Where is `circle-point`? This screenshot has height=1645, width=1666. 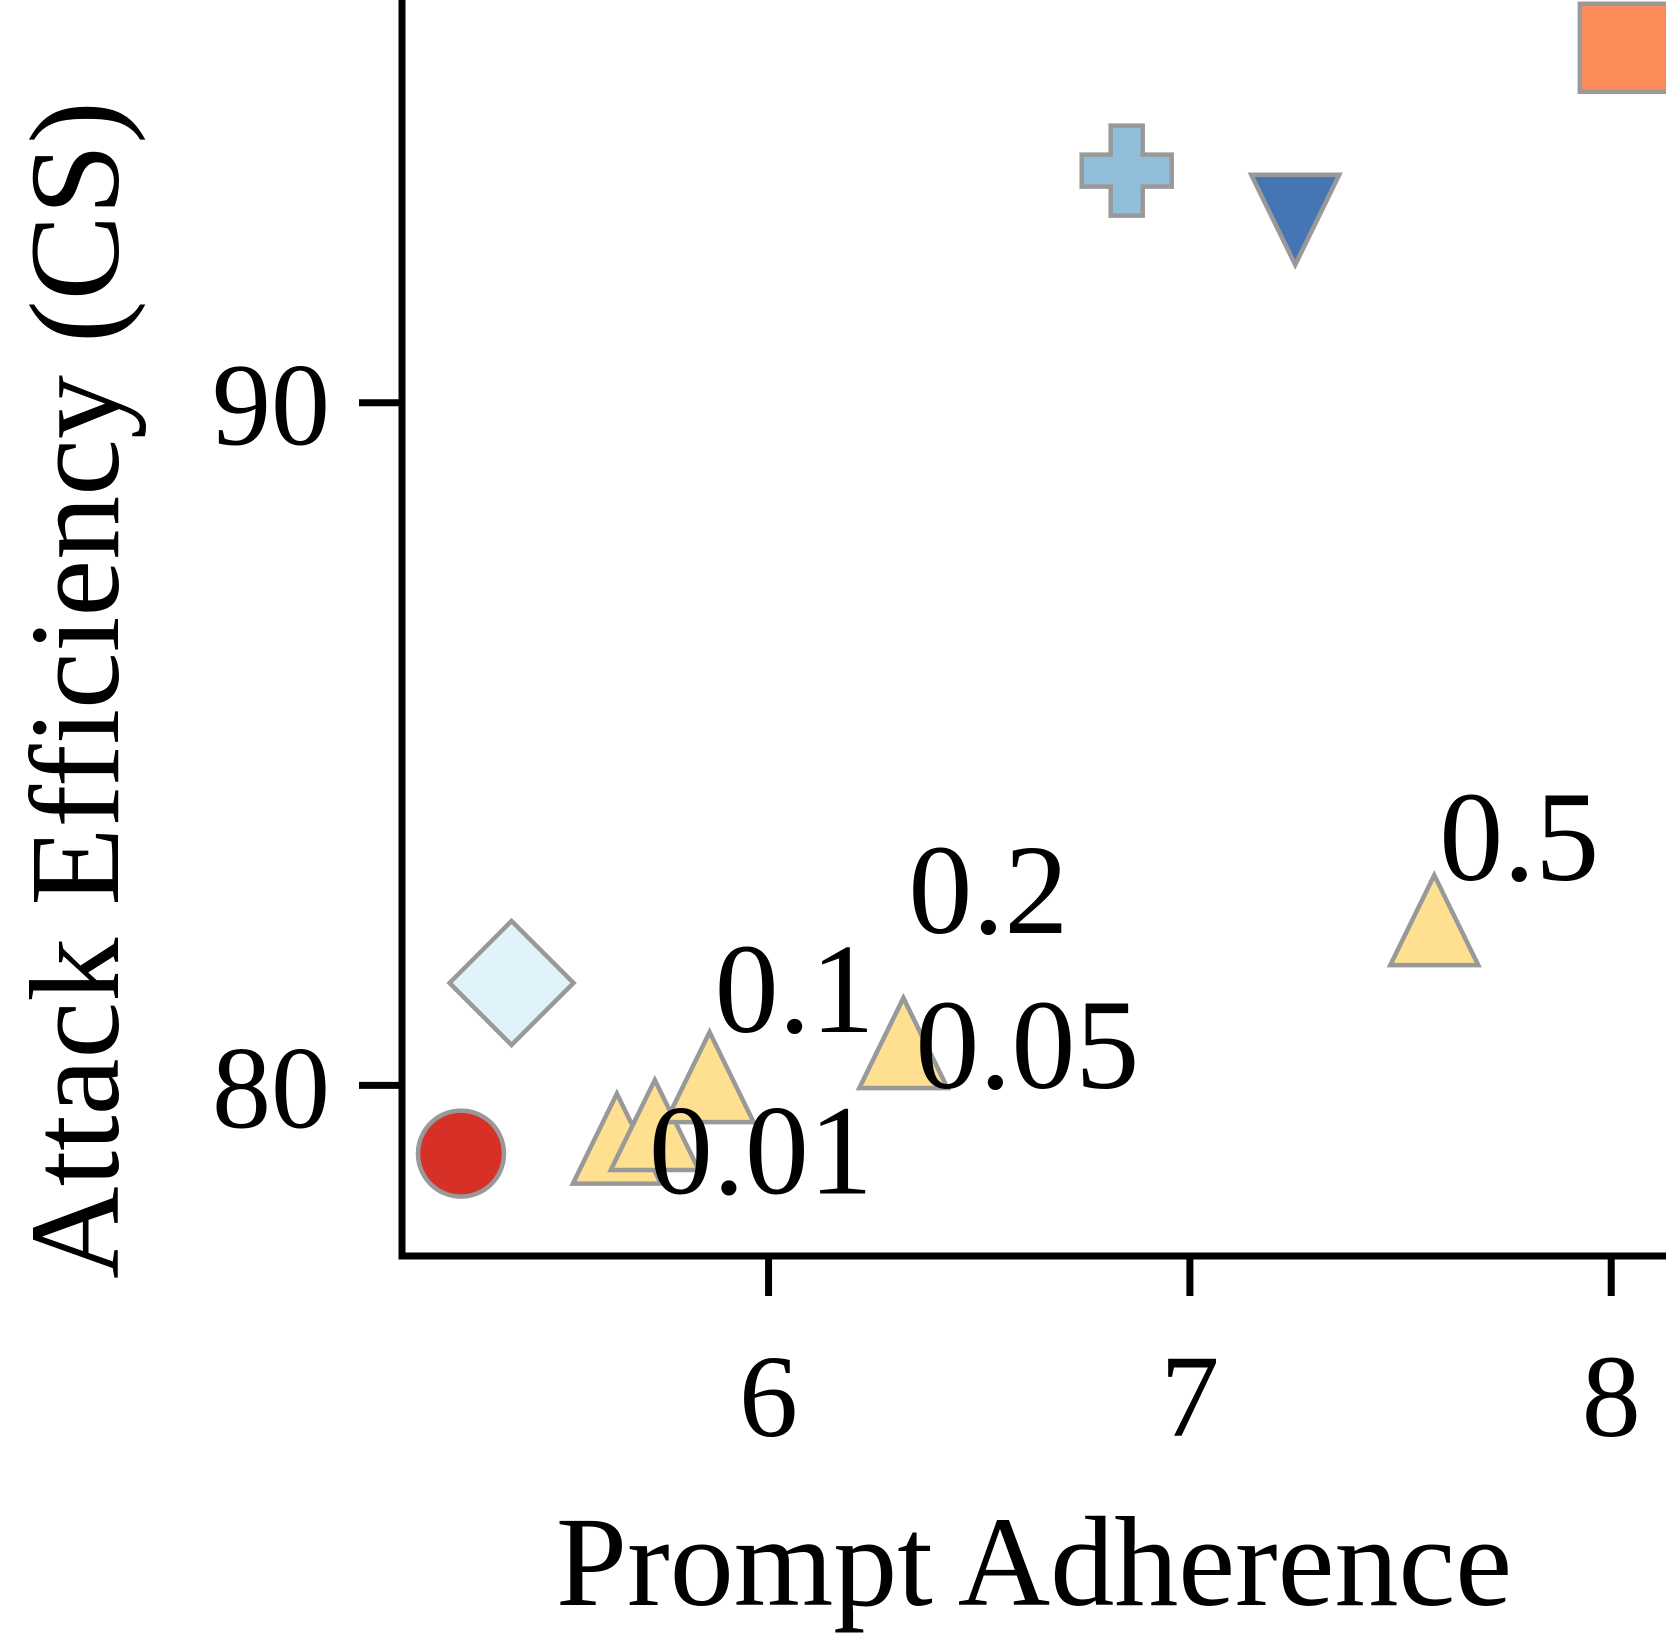 circle-point is located at coordinates (461, 1153).